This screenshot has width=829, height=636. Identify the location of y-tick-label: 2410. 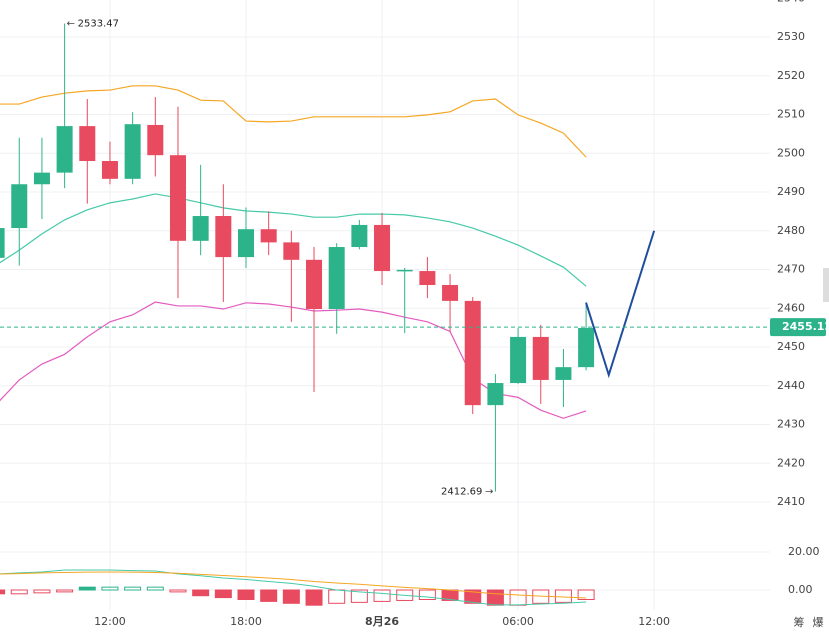
(791, 501).